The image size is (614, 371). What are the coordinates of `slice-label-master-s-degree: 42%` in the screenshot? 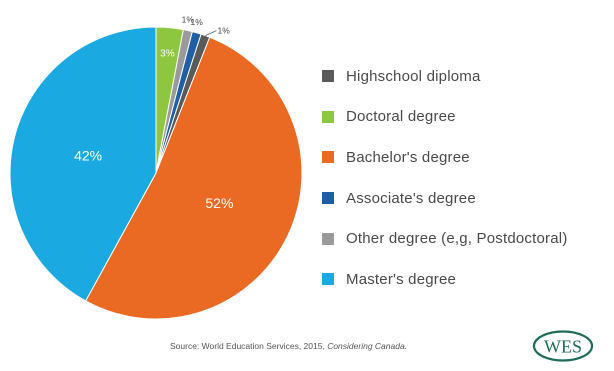 It's located at (88, 156).